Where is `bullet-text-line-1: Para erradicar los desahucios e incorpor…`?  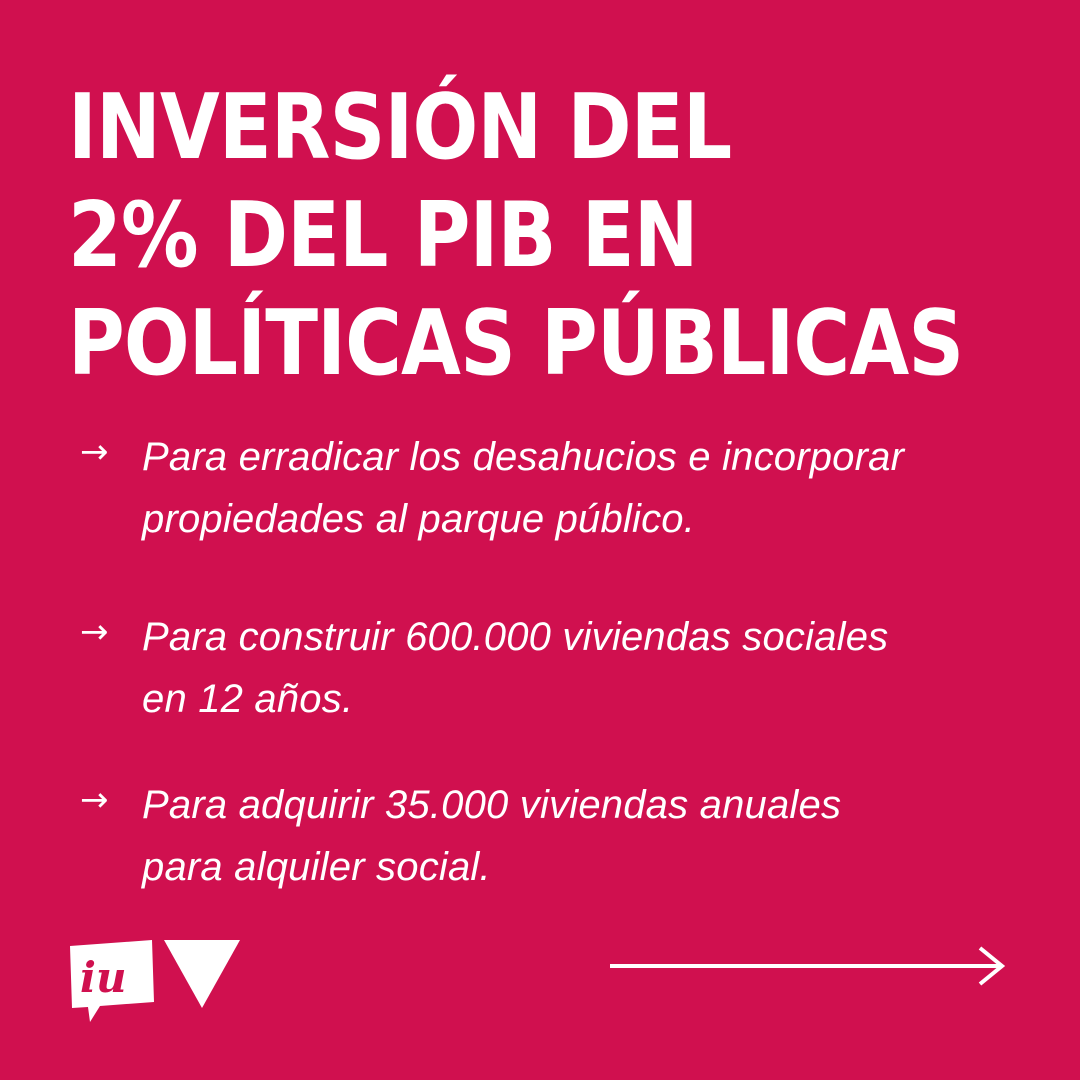 bullet-text-line-1: Para erradicar los desahucios e incorpor… is located at coordinates (523, 457).